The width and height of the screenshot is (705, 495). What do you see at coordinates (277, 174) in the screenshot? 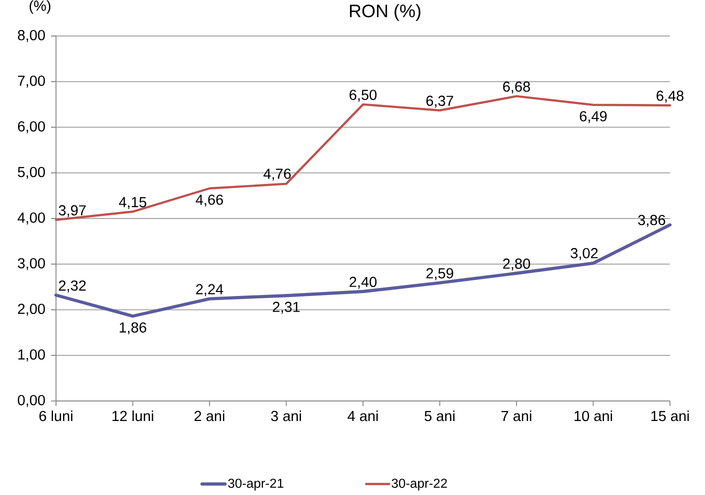
I see `data-label: 4,76` at bounding box center [277, 174].